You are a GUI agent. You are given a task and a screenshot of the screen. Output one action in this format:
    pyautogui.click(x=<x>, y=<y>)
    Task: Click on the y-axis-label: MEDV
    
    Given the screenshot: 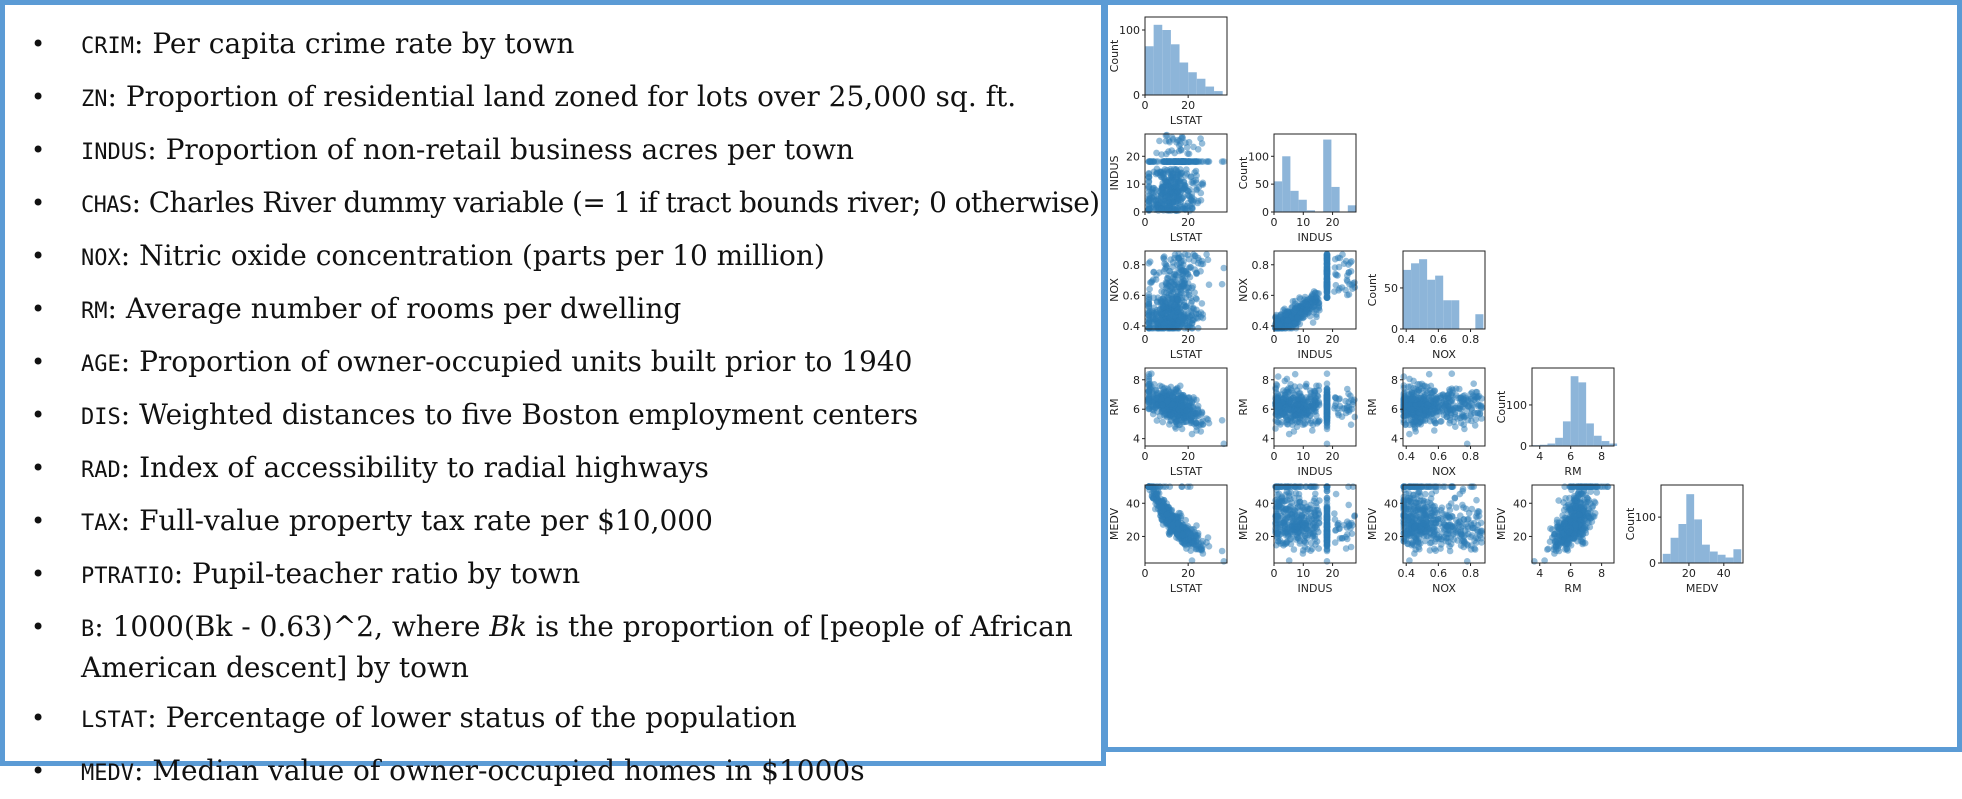 What is the action you would take?
    pyautogui.click(x=1243, y=523)
    